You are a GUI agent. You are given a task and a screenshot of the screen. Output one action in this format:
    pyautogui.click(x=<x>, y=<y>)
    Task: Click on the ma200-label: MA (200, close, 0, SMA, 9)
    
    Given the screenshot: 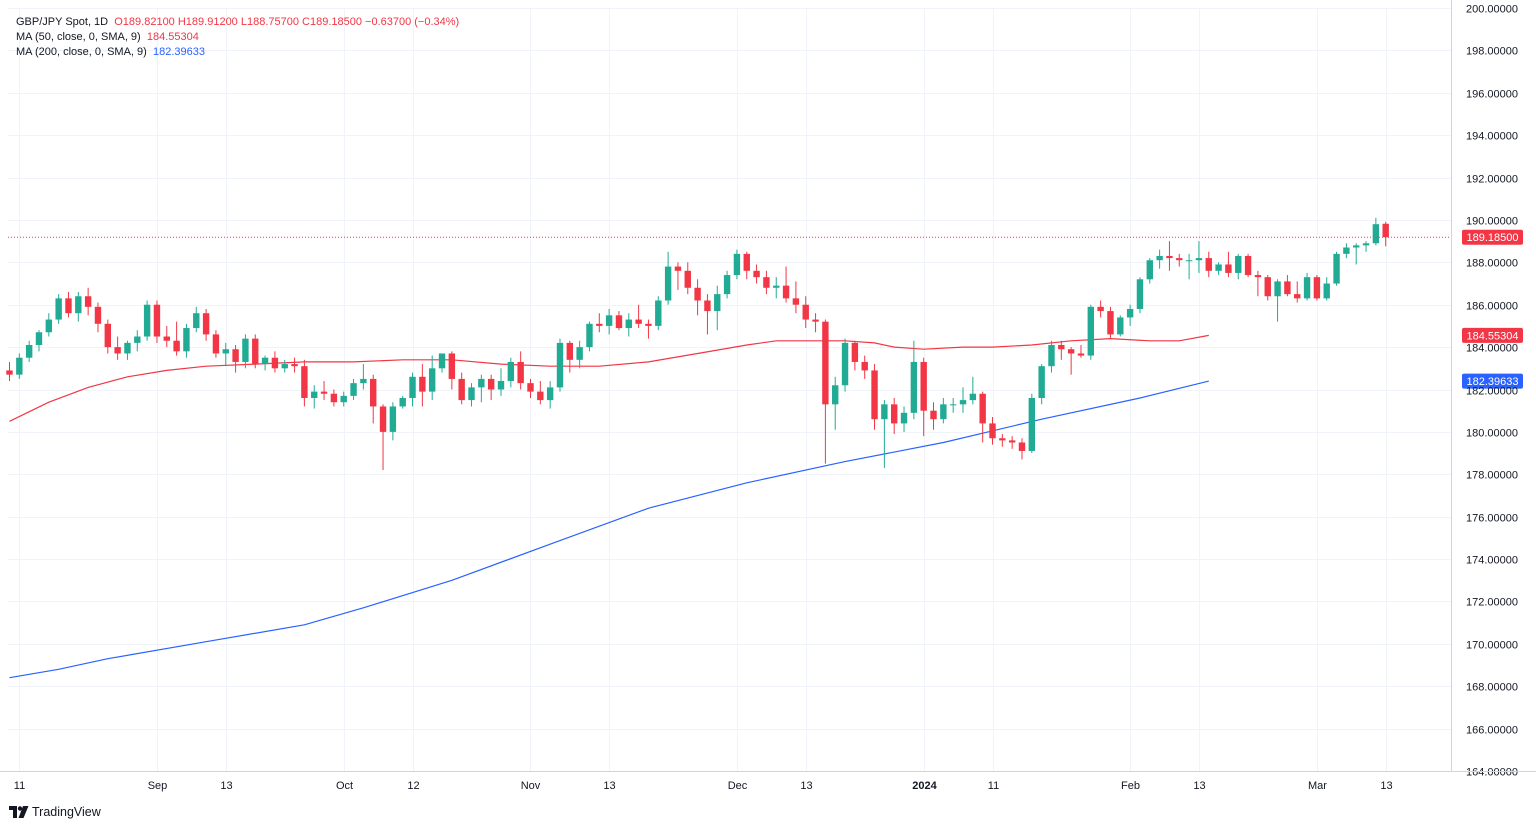 What is the action you would take?
    pyautogui.click(x=81, y=52)
    